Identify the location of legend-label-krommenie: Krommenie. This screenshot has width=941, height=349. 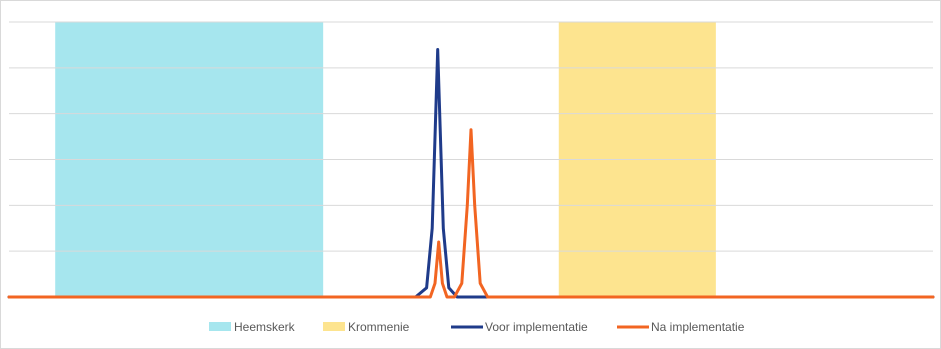
(379, 327).